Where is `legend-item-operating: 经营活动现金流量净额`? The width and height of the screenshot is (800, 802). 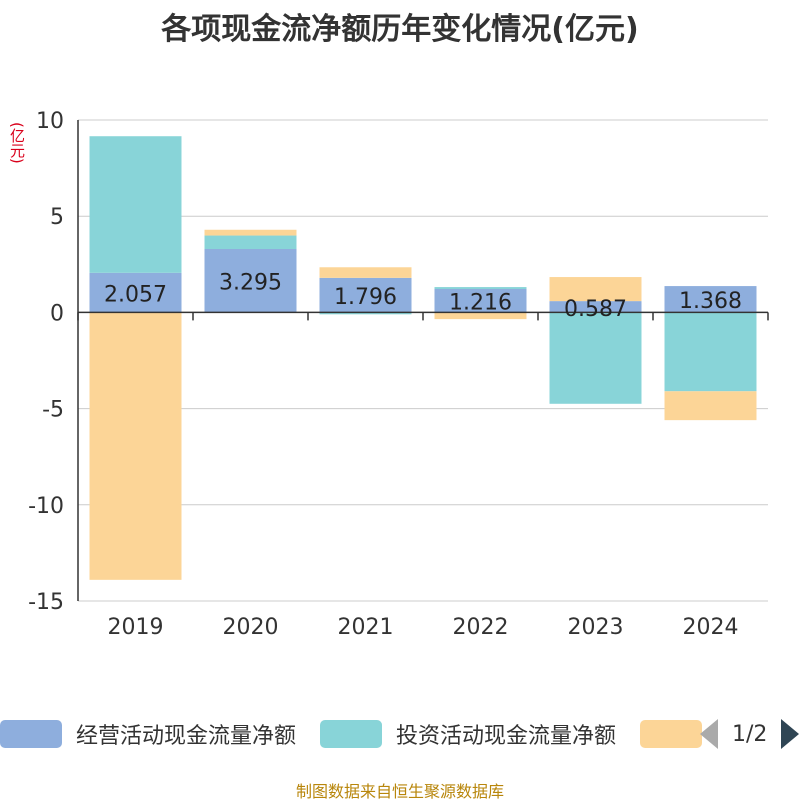 legend-item-operating: 经营活动现金流量净额 is located at coordinates (148, 734).